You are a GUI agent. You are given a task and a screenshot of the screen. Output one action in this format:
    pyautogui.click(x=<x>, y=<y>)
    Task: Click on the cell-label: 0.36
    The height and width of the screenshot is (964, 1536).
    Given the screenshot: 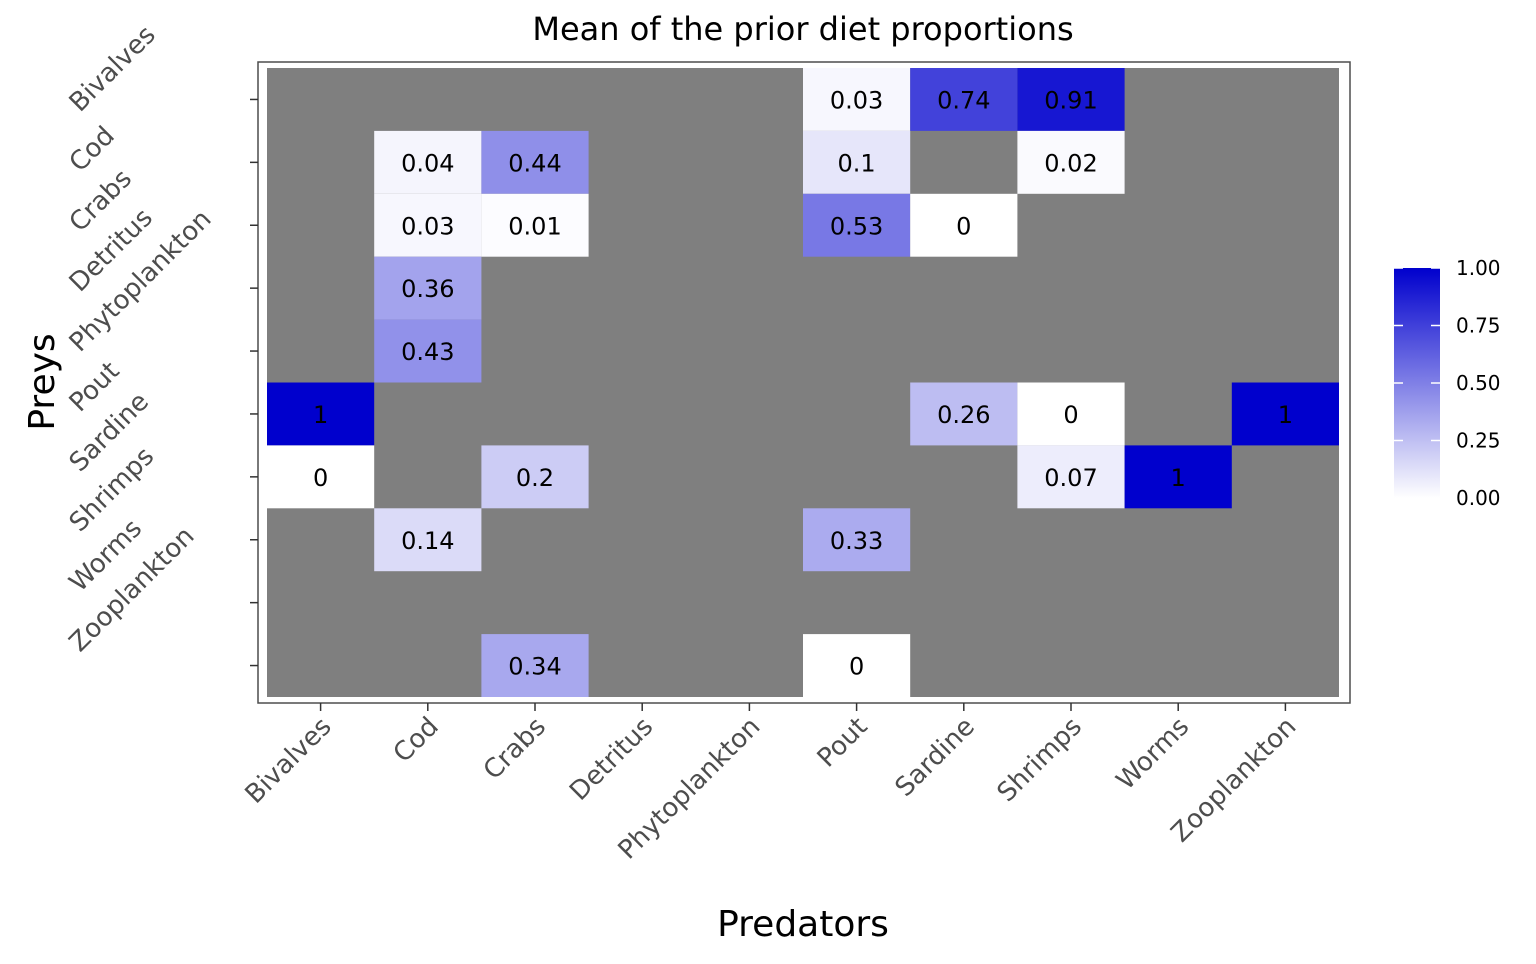 What is the action you would take?
    pyautogui.click(x=427, y=289)
    